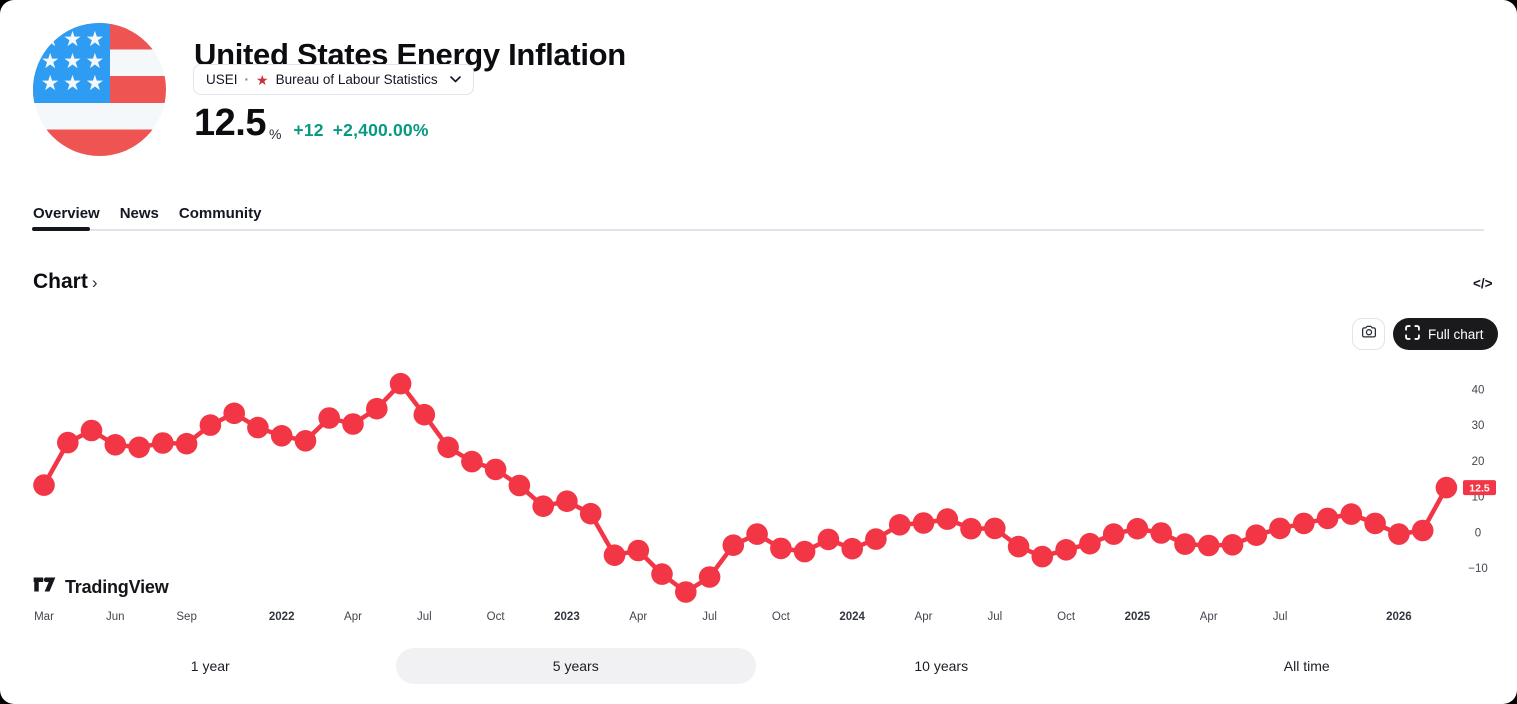 This screenshot has height=704, width=1517. I want to click on camera-icon, so click(1369, 334).